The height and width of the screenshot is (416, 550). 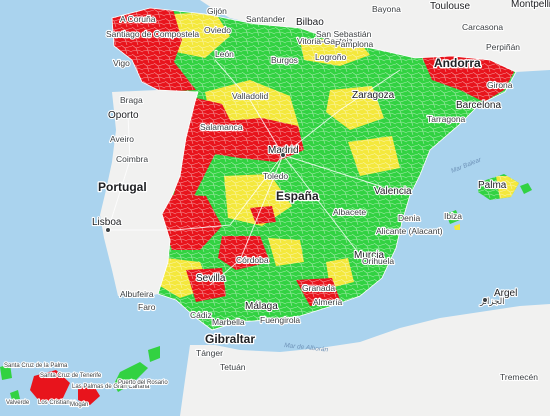 I want to click on city-laspalmas: Las Palmas de Gran Canaria, so click(x=111, y=387).